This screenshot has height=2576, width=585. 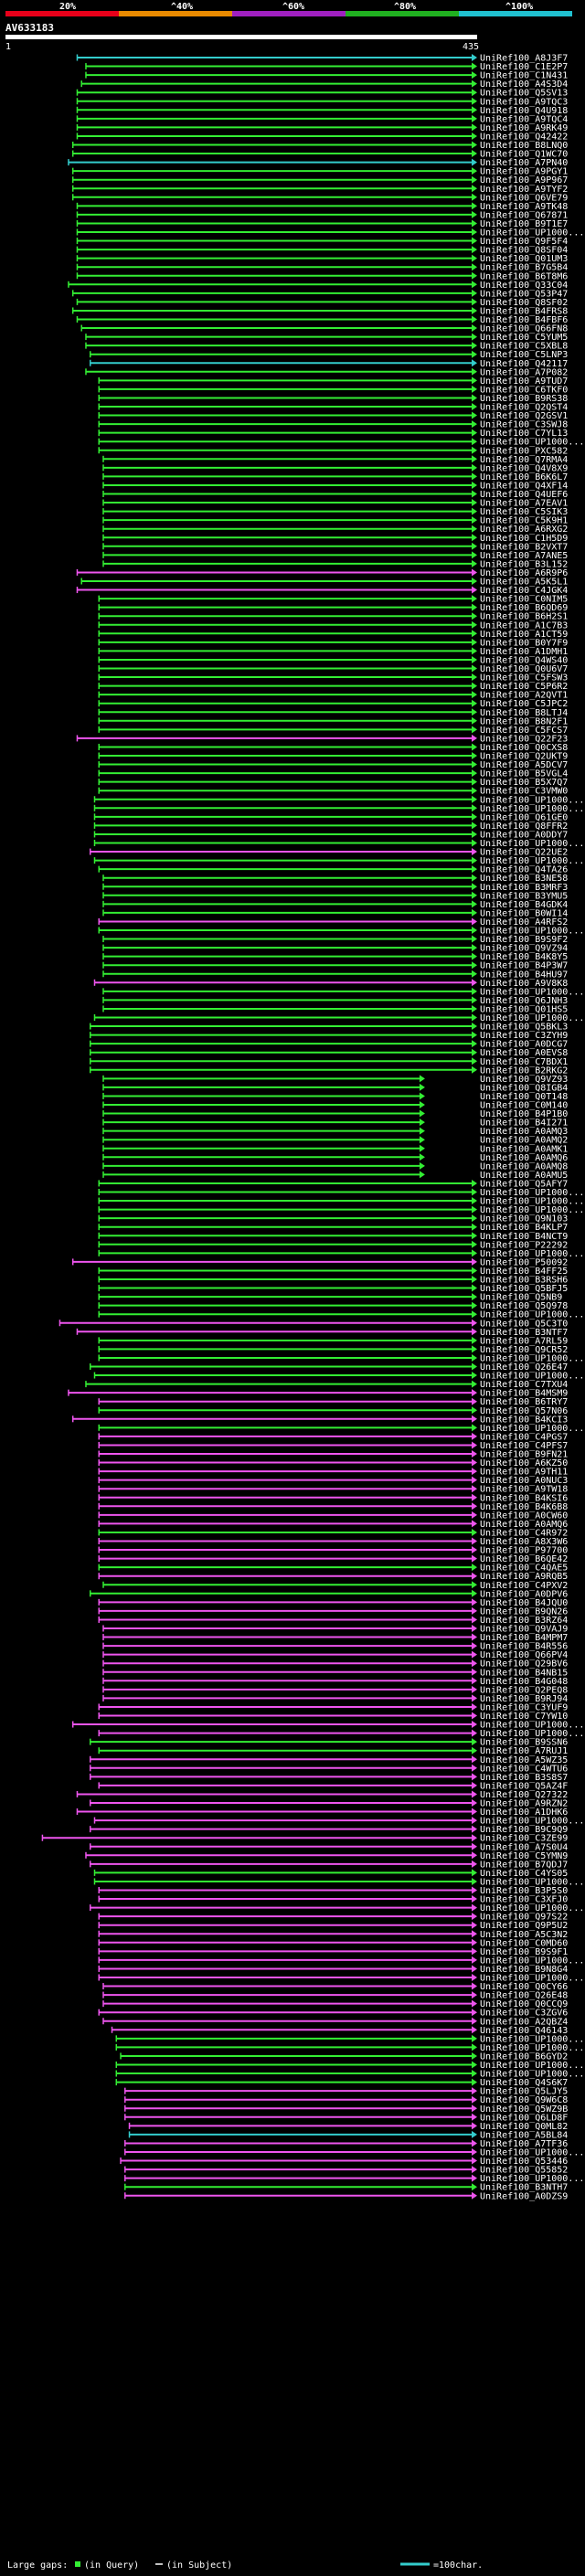 What do you see at coordinates (524, 207) in the screenshot?
I see `hit-label: UniRef100_A9TK48` at bounding box center [524, 207].